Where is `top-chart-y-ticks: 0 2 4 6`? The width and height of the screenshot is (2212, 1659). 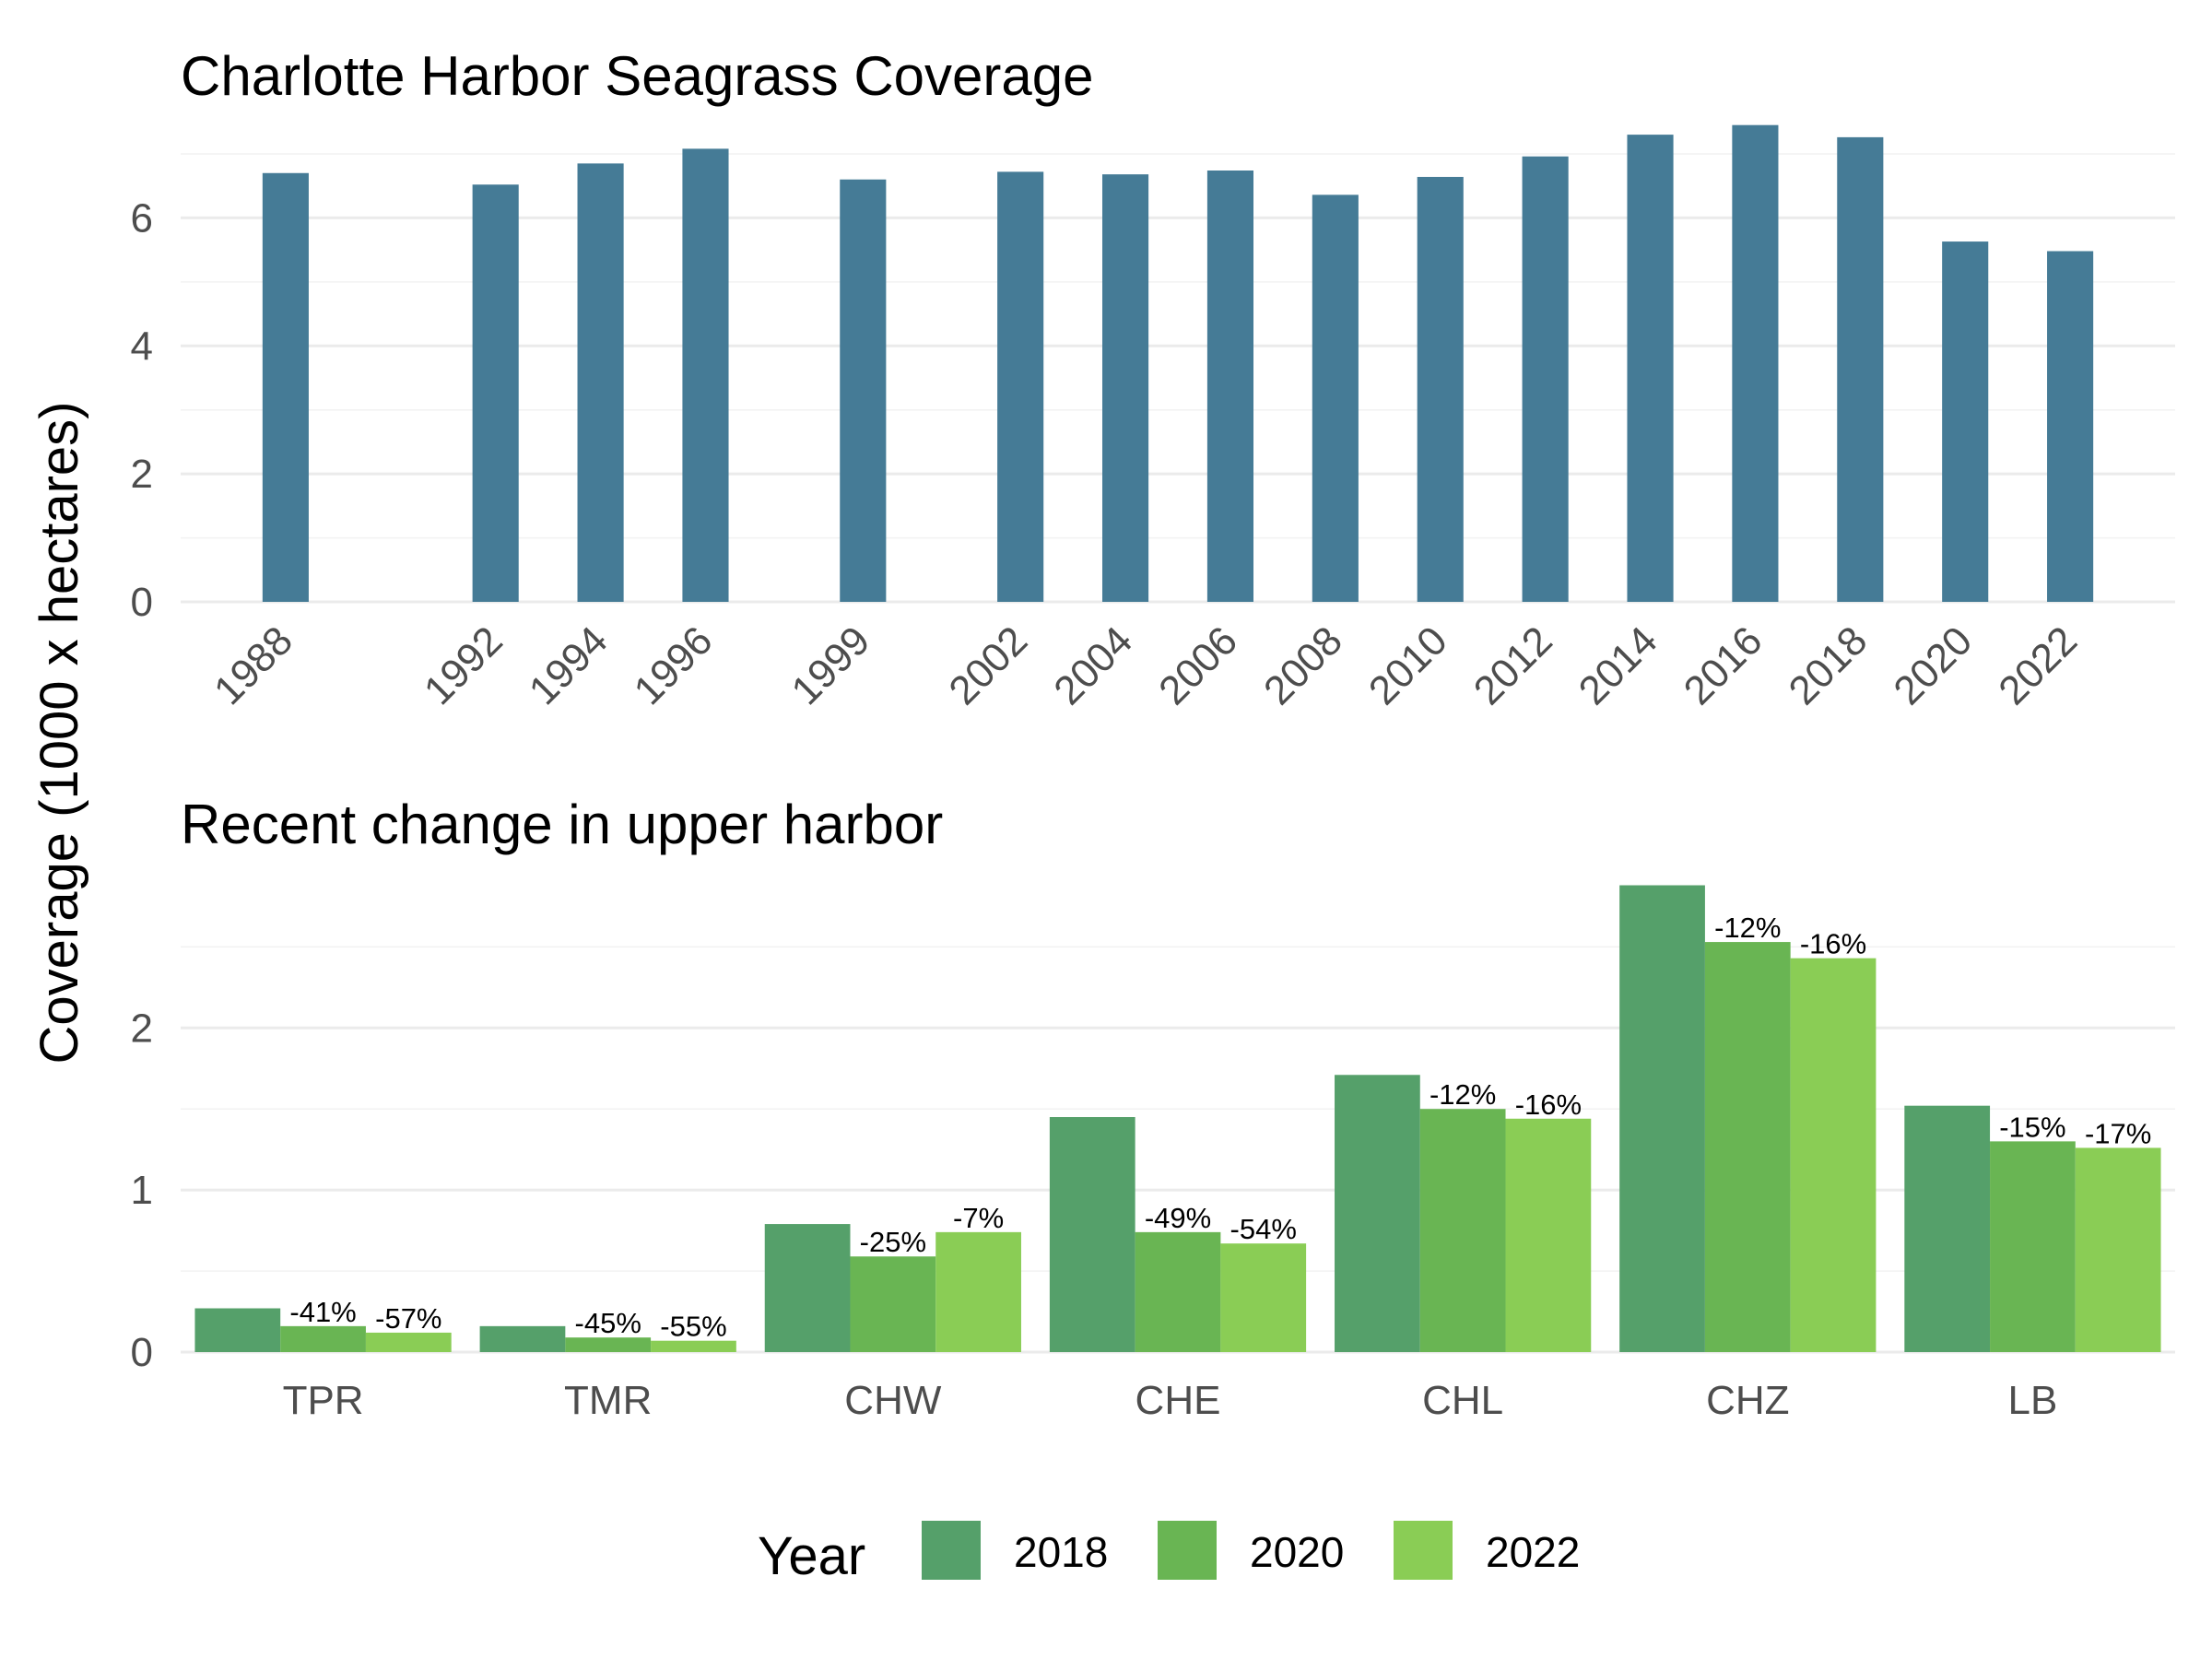 top-chart-y-ticks: 0 2 4 6 is located at coordinates (142, 410).